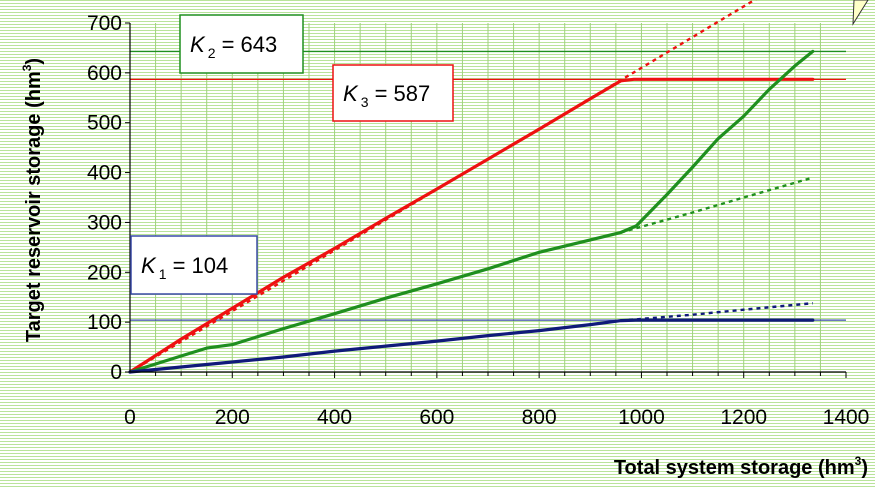 The width and height of the screenshot is (875, 488). I want to click on y-tick-labels: 0 100 200 300 400 500 600 700, so click(104, 198).